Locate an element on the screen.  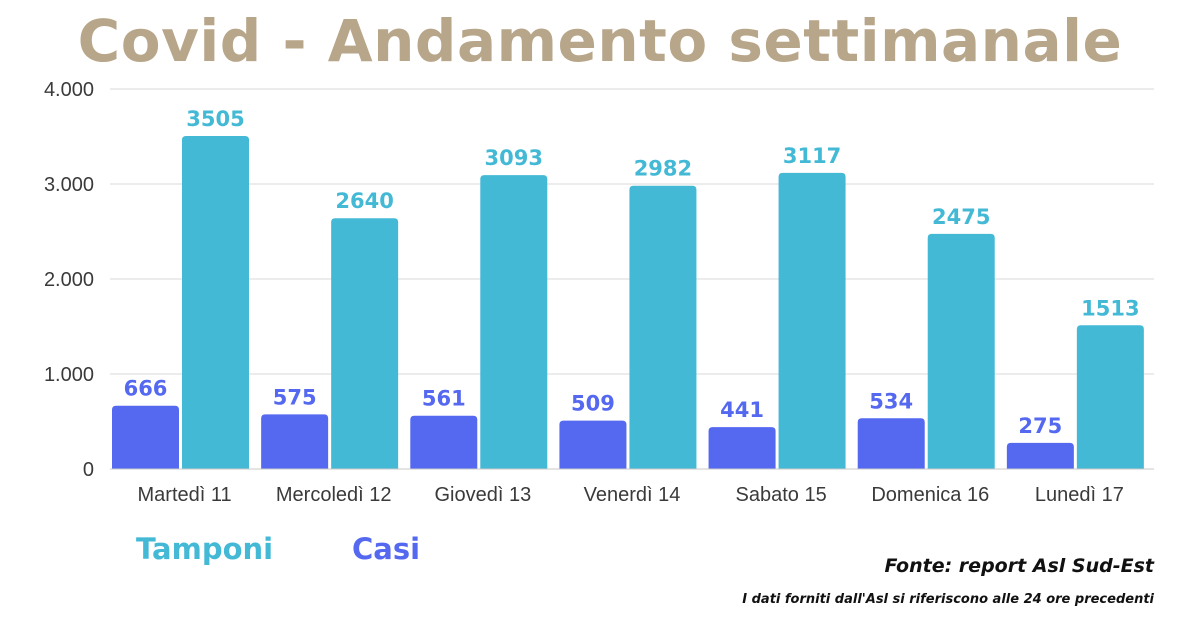
x-tick-label: Lunedì 17 is located at coordinates (1079, 495).